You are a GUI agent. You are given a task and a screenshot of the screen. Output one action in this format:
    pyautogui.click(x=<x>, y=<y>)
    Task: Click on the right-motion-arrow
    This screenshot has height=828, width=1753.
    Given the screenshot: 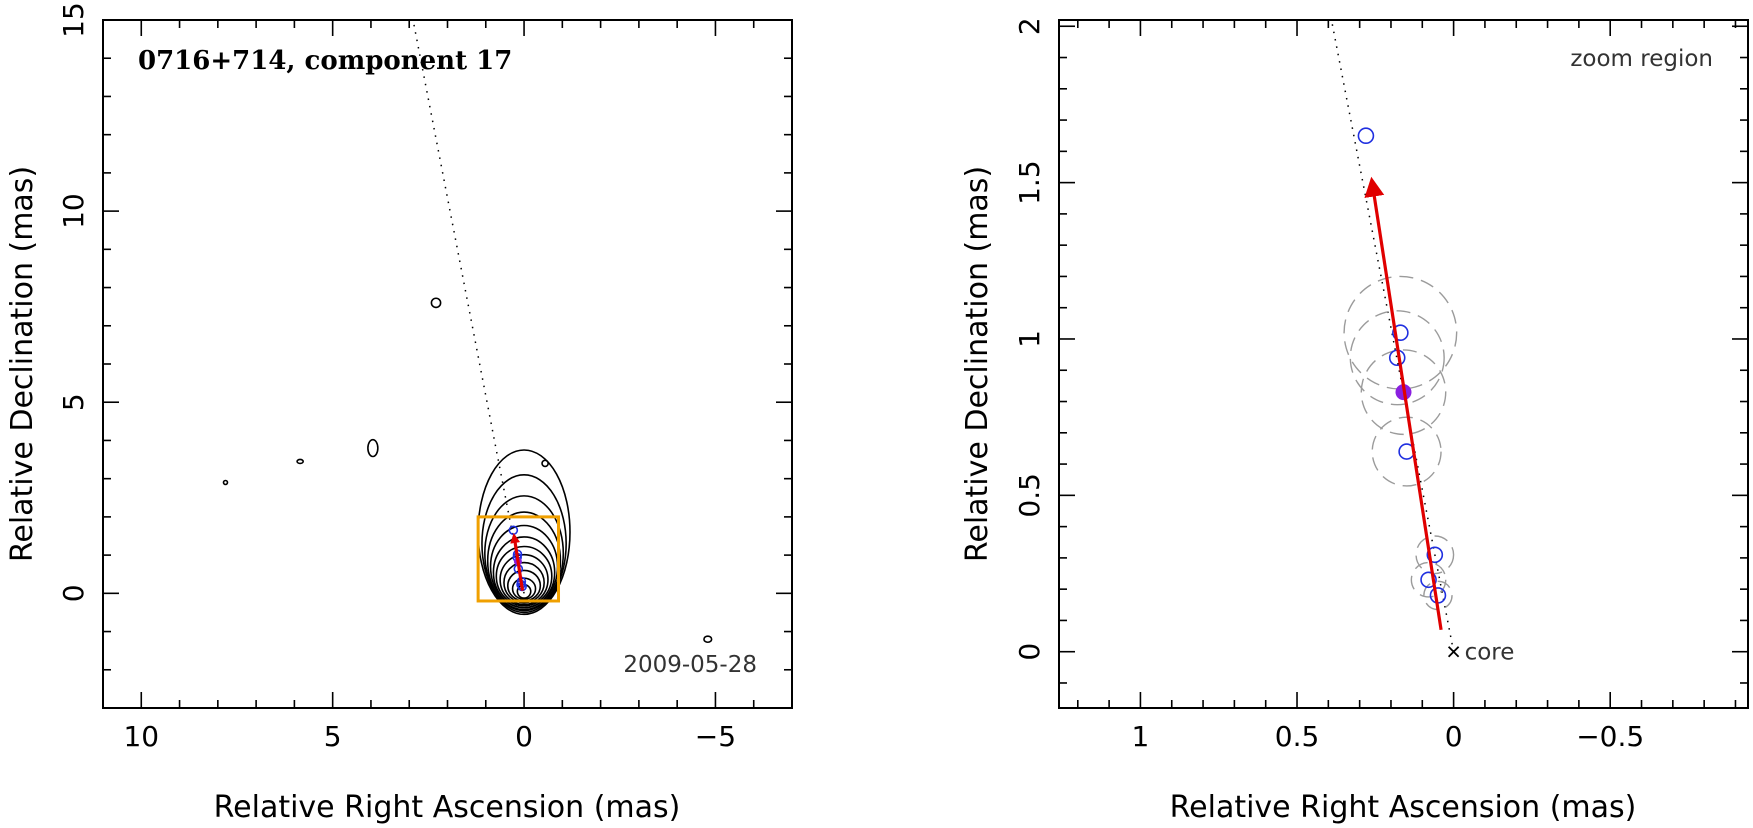 What is the action you would take?
    pyautogui.click(x=1403, y=403)
    